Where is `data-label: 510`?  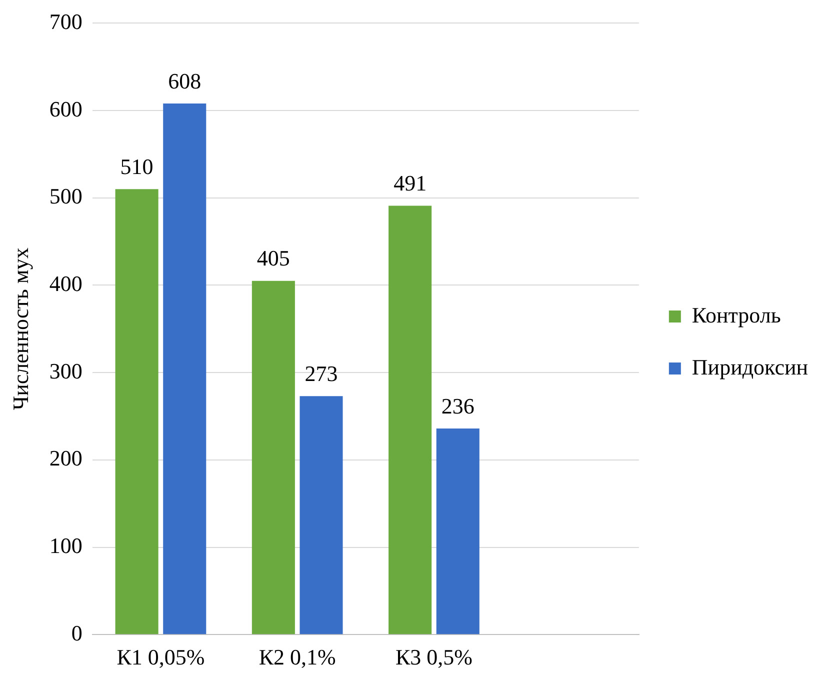 data-label: 510 is located at coordinates (137, 166).